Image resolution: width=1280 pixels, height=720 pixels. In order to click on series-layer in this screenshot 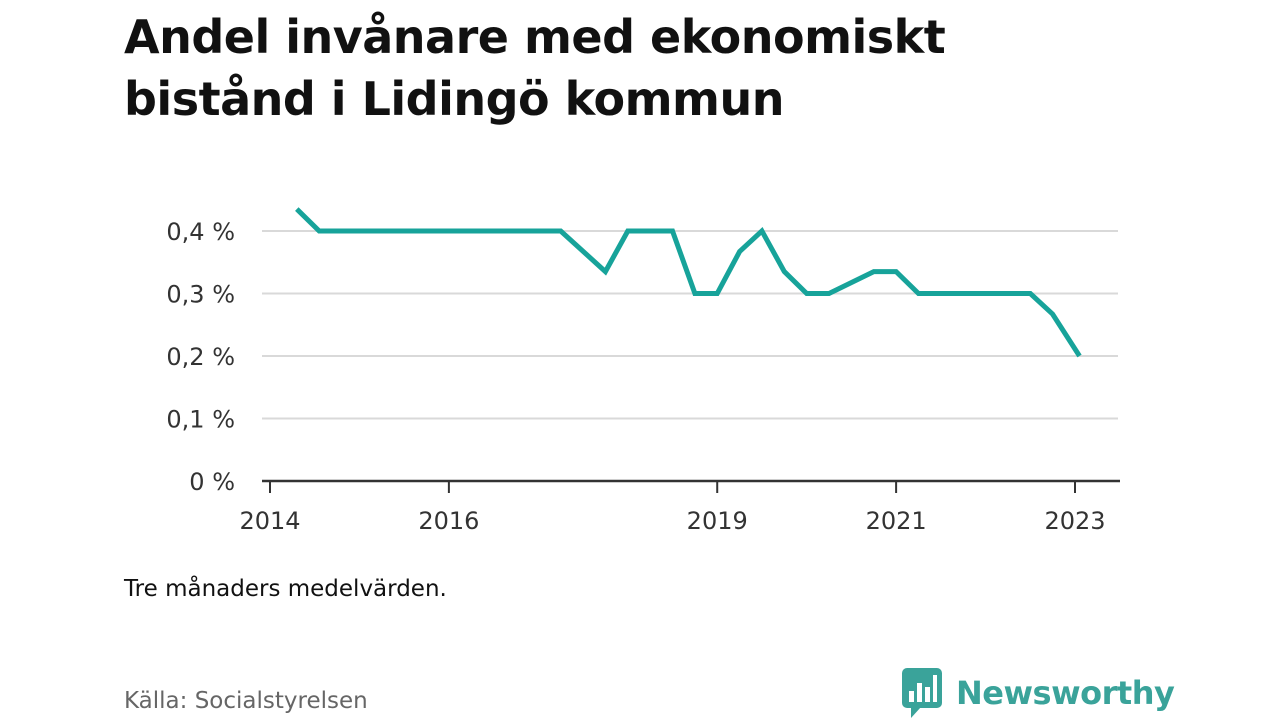, I will do `click(688, 282)`.